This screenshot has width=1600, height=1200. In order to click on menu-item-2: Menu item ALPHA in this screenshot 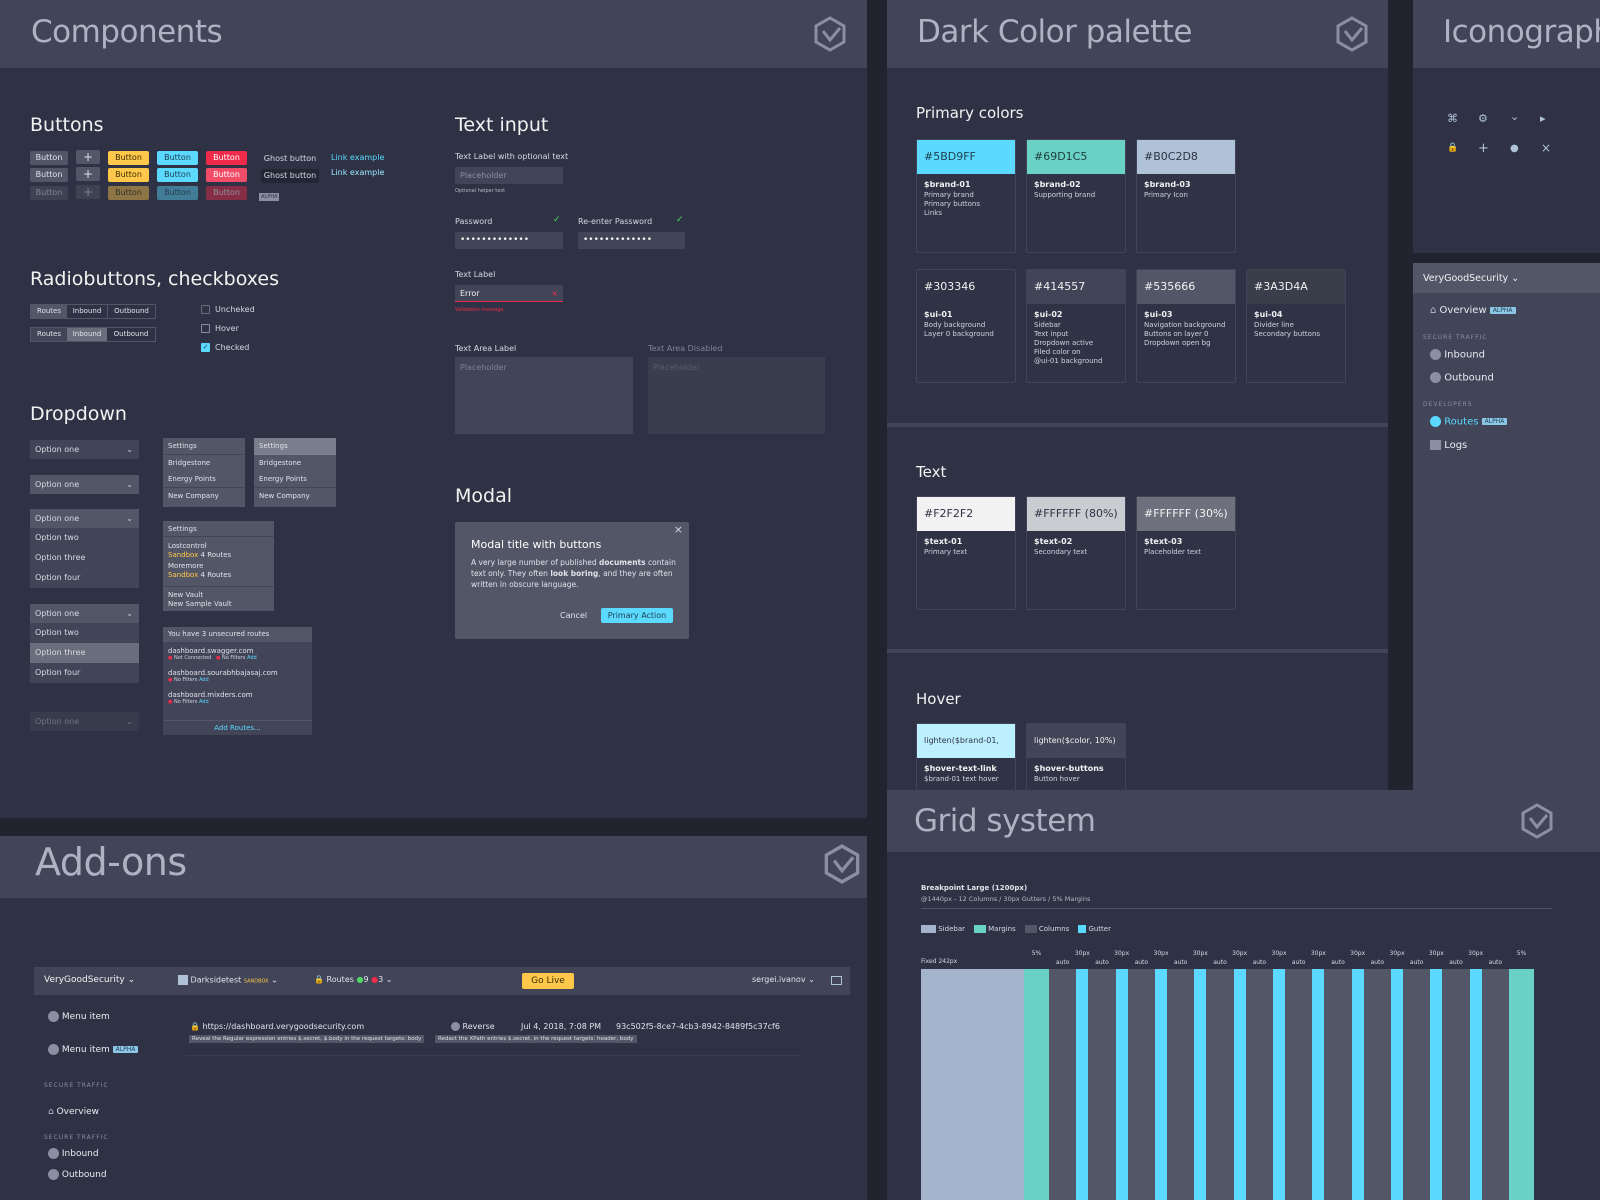, I will do `click(93, 1049)`.